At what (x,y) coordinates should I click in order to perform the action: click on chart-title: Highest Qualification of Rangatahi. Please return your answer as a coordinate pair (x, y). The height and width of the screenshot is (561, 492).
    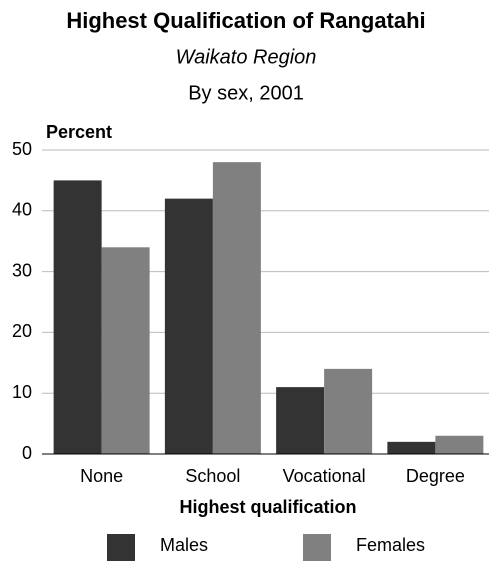
    Looking at the image, I should click on (245, 20).